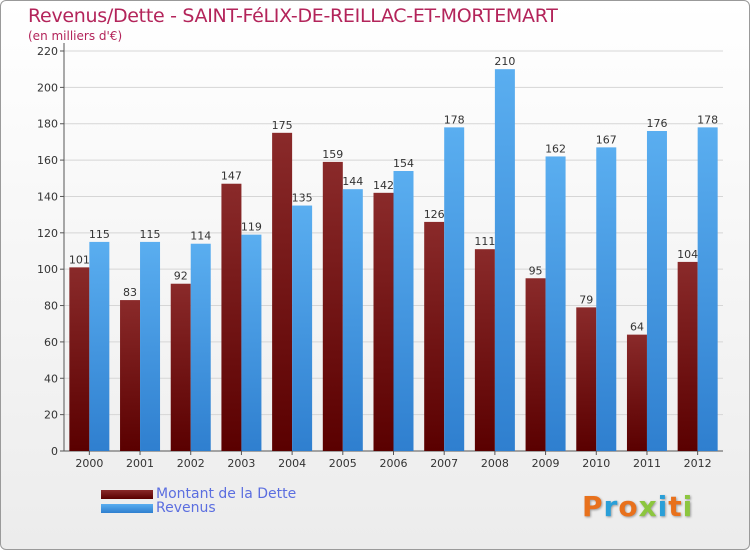  What do you see at coordinates (130, 292) in the screenshot?
I see `data-label-debt: 83` at bounding box center [130, 292].